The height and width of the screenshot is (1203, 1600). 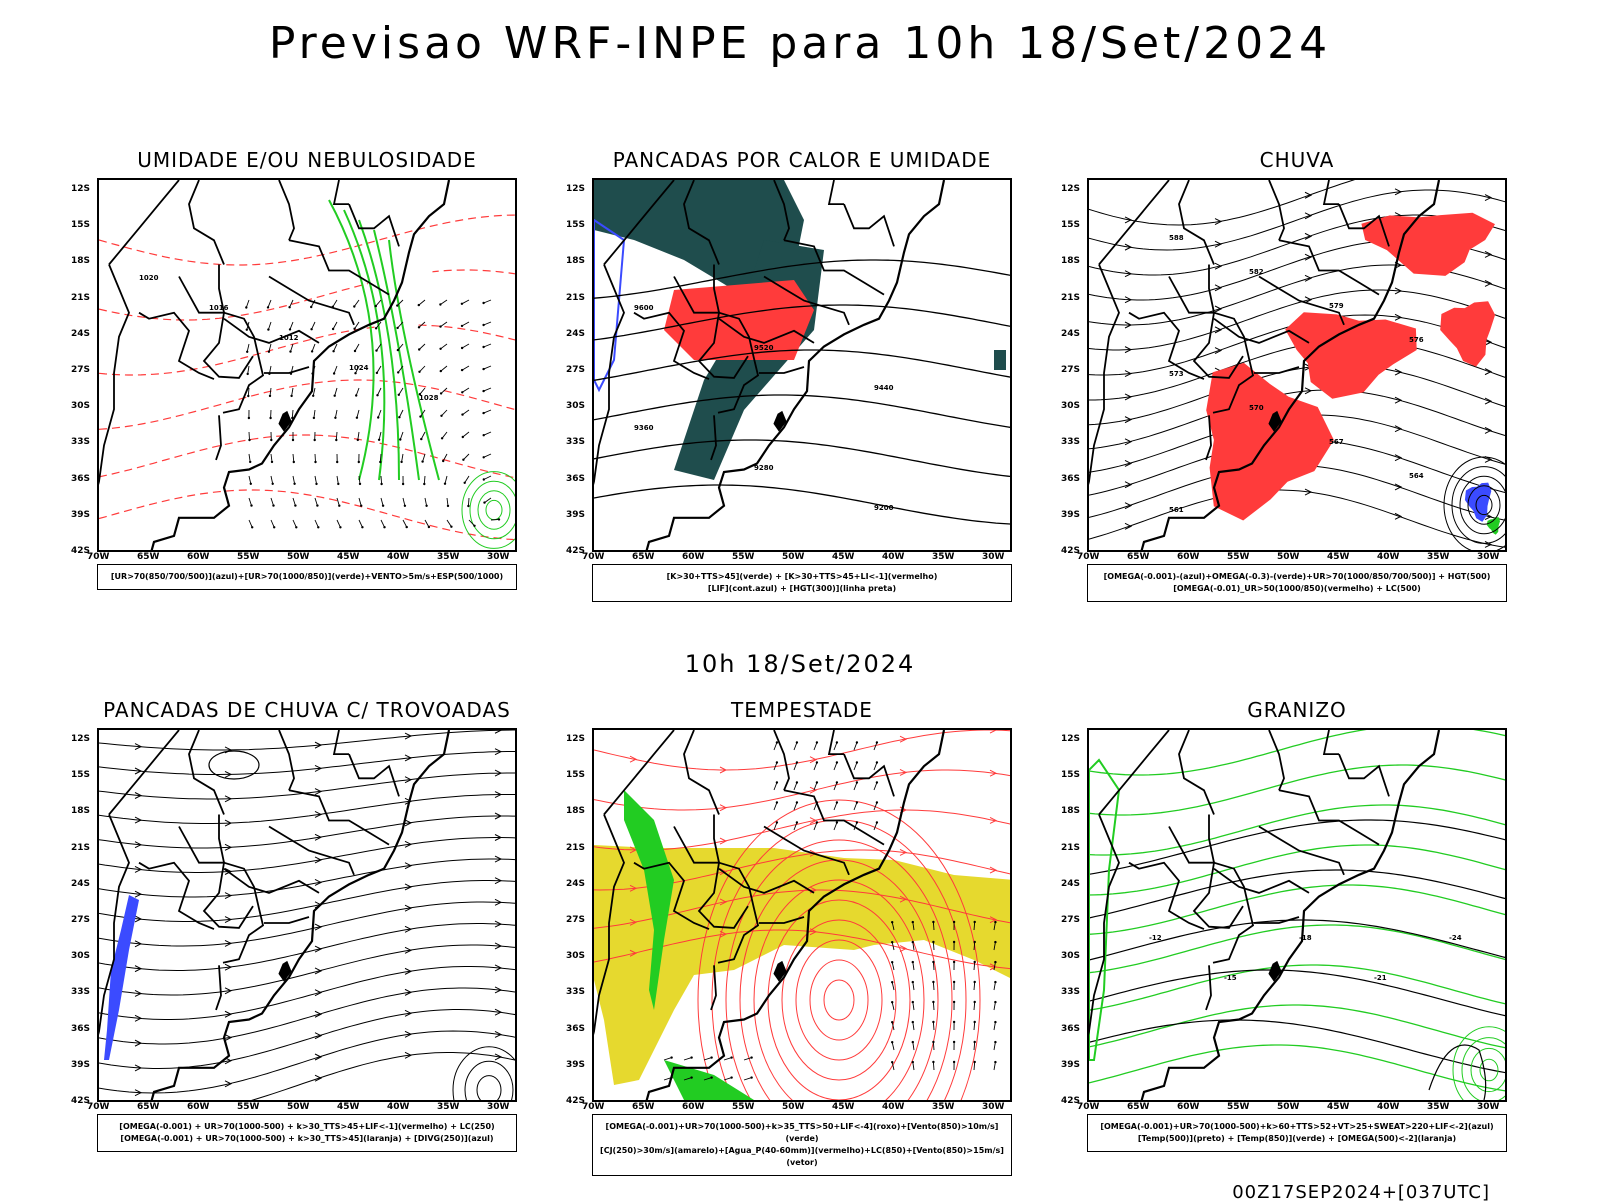 What do you see at coordinates (498, 557) in the screenshot?
I see `longitude-tick-label: 30W` at bounding box center [498, 557].